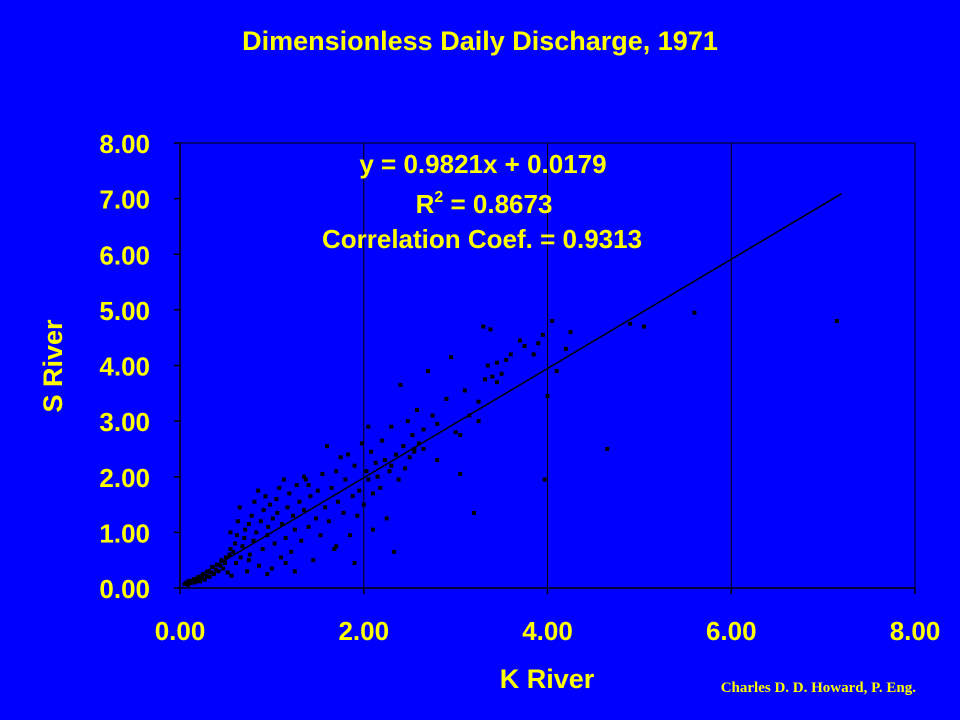  I want to click on chart-title: Dimensionless Daily Discharge, 1971, so click(480, 41).